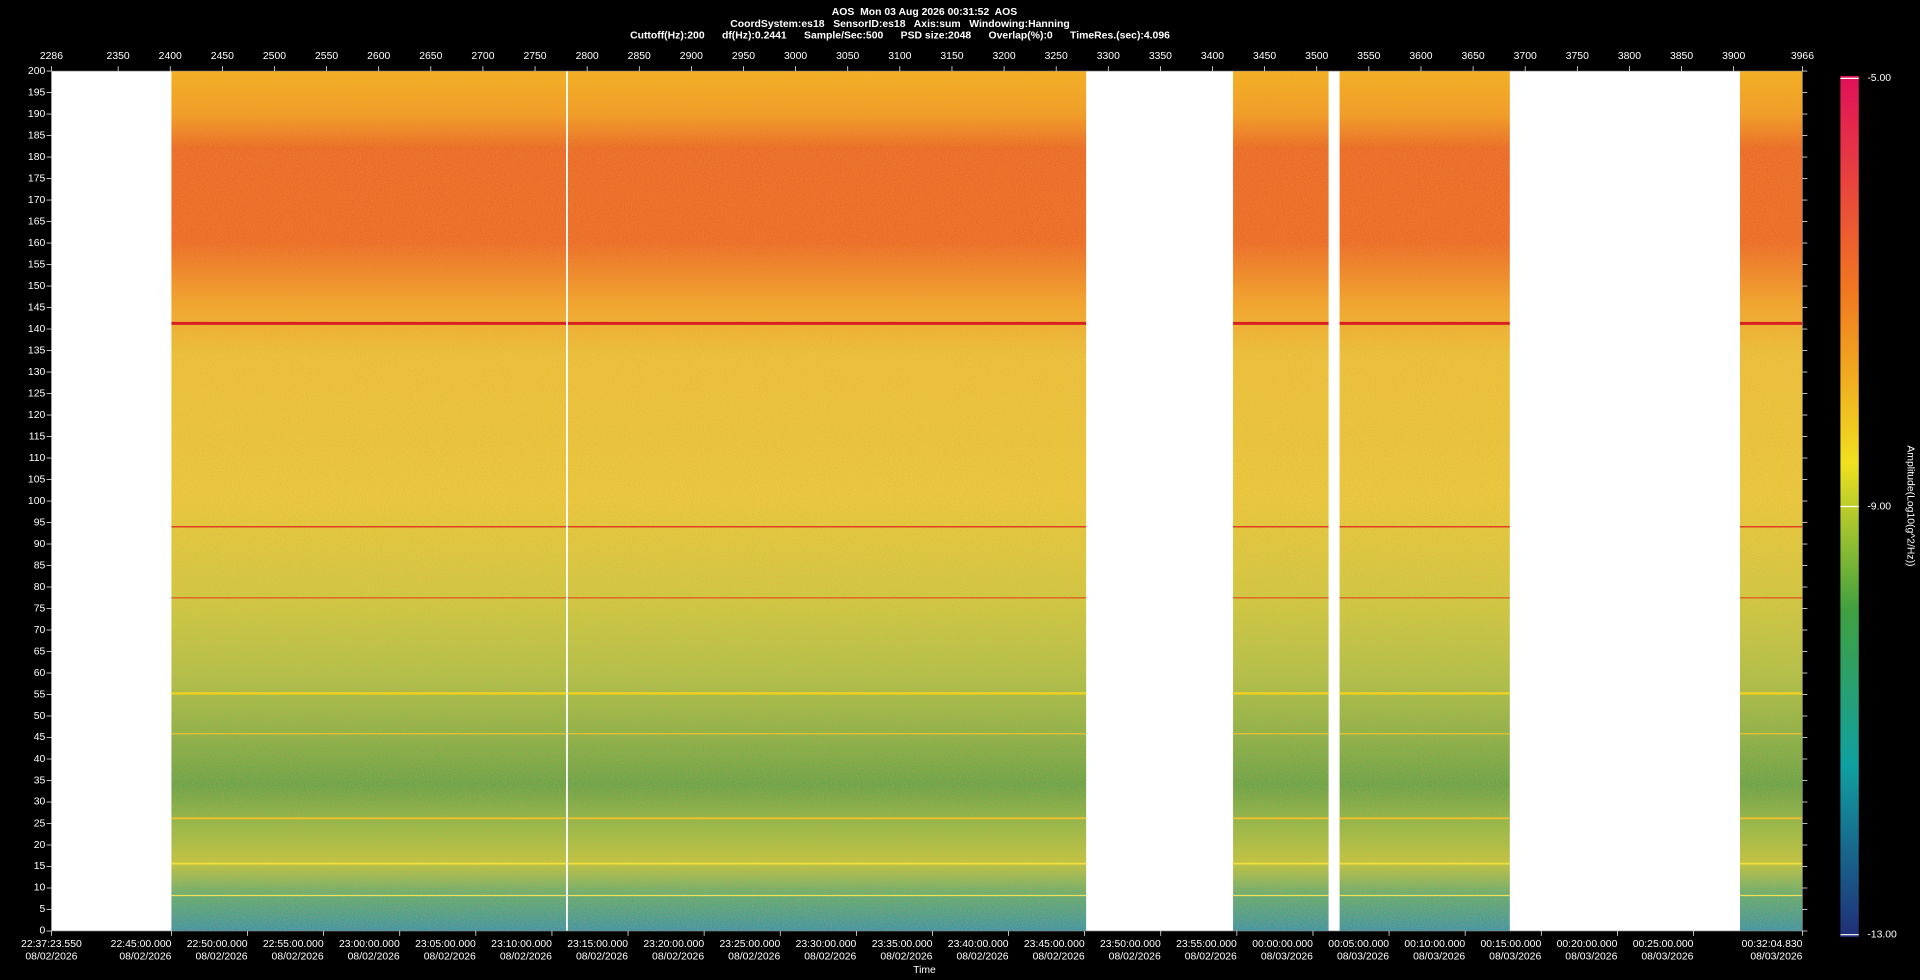 Image resolution: width=1920 pixels, height=980 pixels. What do you see at coordinates (597, 944) in the screenshot?
I see `time-tick-label: 23:15:00.000` at bounding box center [597, 944].